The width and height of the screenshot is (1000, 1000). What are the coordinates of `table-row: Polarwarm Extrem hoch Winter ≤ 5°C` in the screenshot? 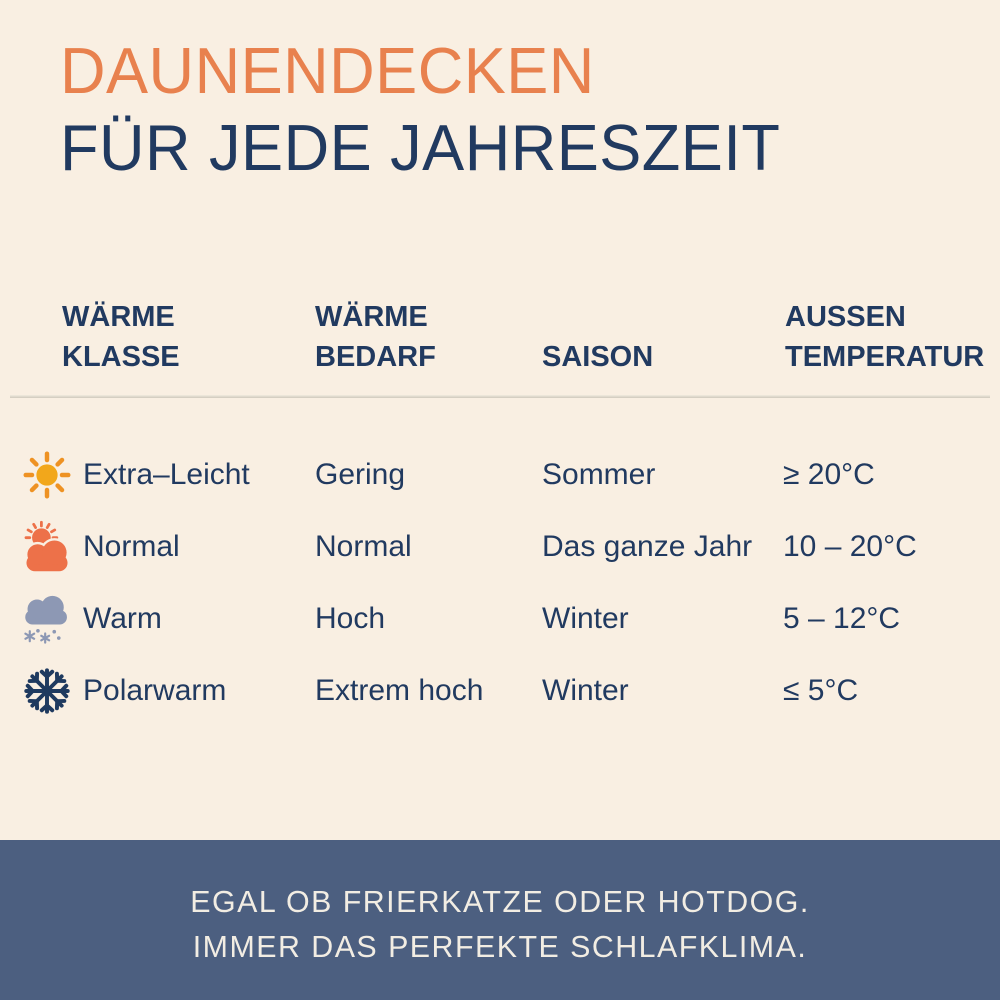 It's located at (500, 691).